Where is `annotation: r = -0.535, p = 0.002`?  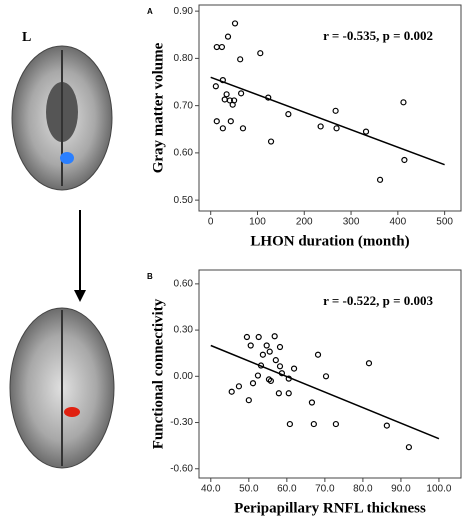
annotation: r = -0.535, p = 0.002 is located at coordinates (378, 35).